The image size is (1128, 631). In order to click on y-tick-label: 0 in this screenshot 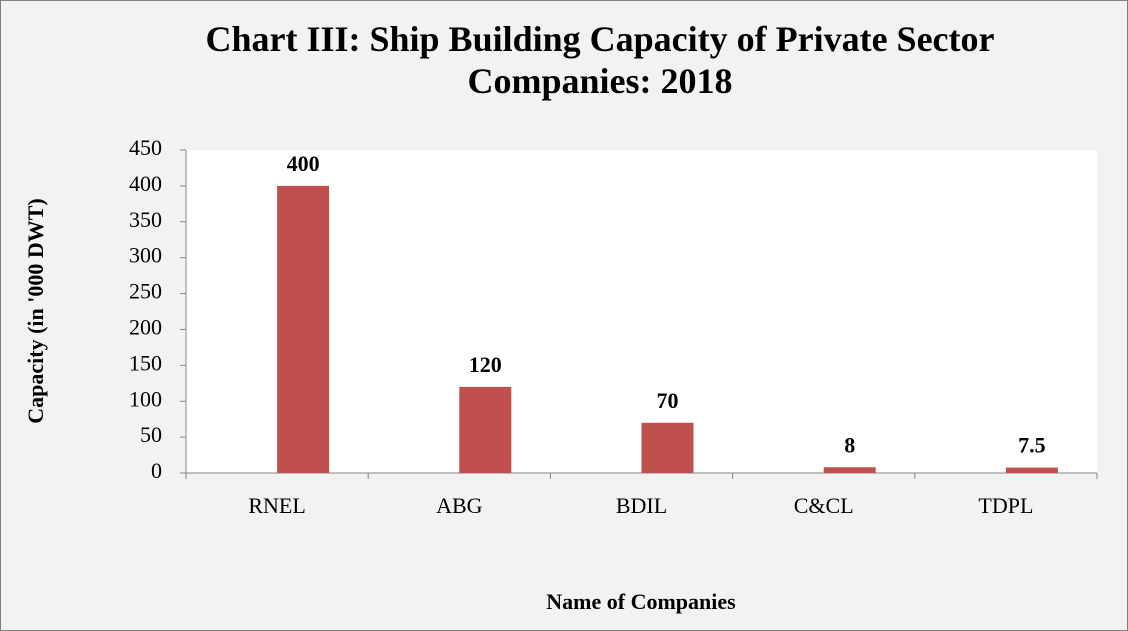, I will do `click(156, 470)`.